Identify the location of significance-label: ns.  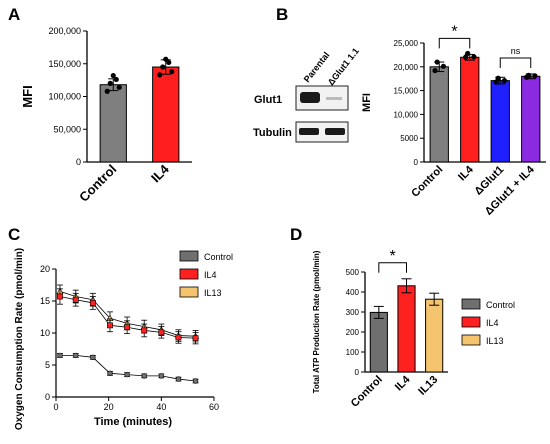
(516, 51).